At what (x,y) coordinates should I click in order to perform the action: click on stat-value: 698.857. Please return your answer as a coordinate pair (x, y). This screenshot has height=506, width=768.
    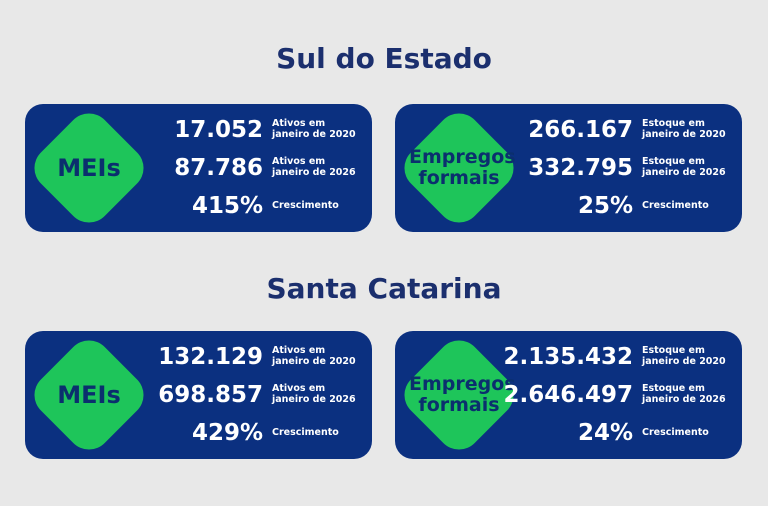
    Looking at the image, I should click on (210, 395).